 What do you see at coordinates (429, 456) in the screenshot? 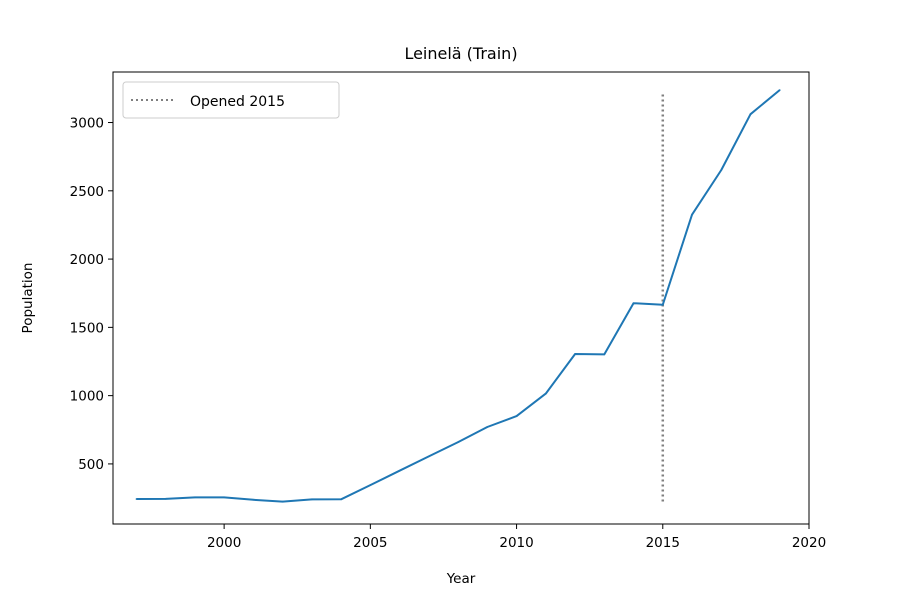
I see `data-point-2007` at bounding box center [429, 456].